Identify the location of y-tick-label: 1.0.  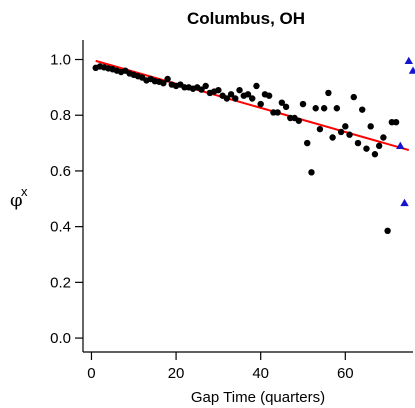
(60, 60).